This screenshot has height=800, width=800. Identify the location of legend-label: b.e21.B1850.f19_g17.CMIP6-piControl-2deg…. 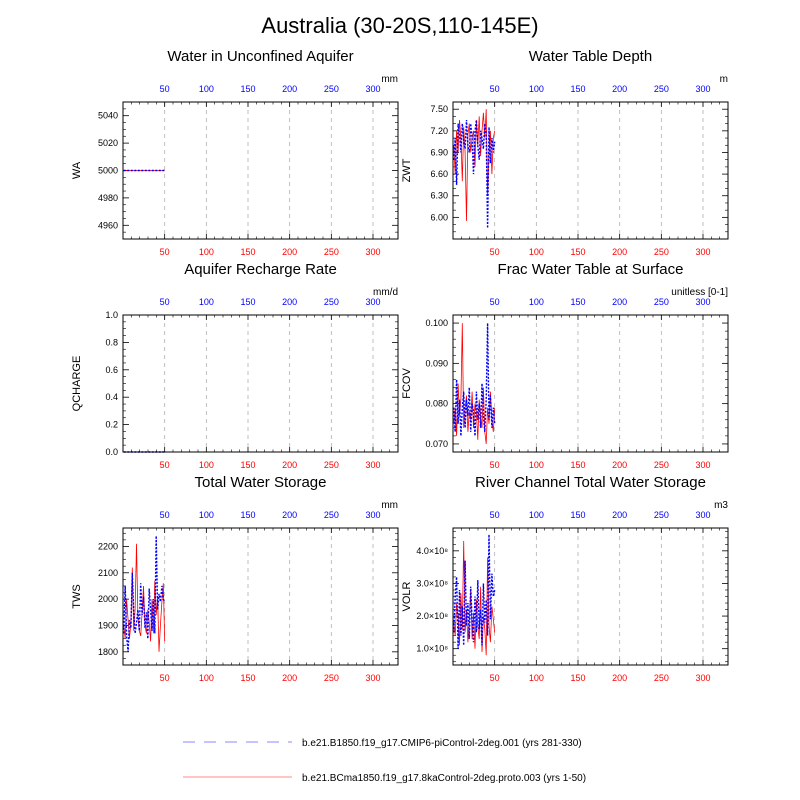
(442, 743).